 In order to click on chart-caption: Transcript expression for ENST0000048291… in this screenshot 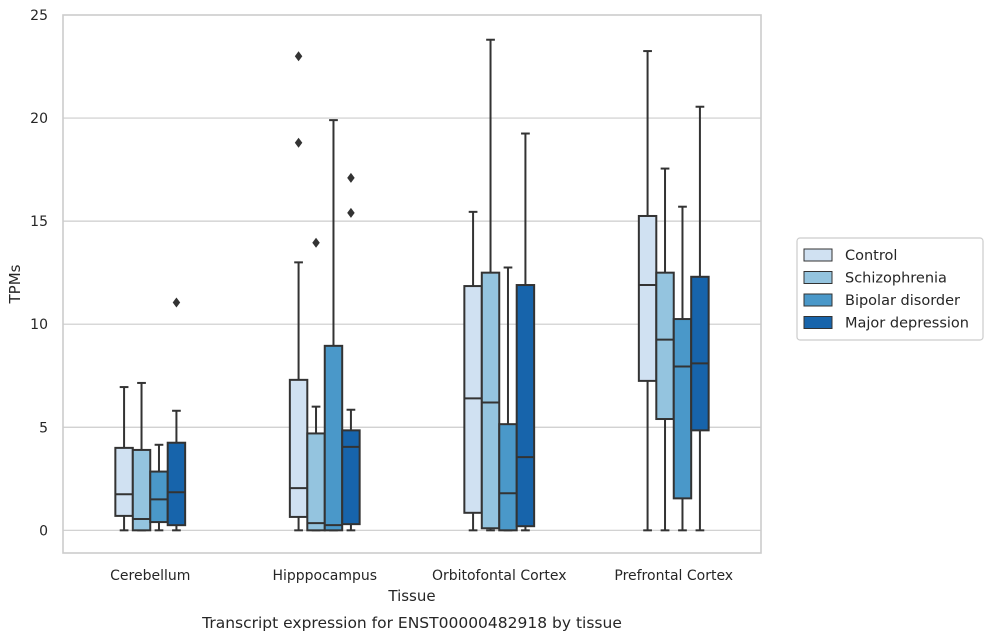, I will do `click(411, 623)`.